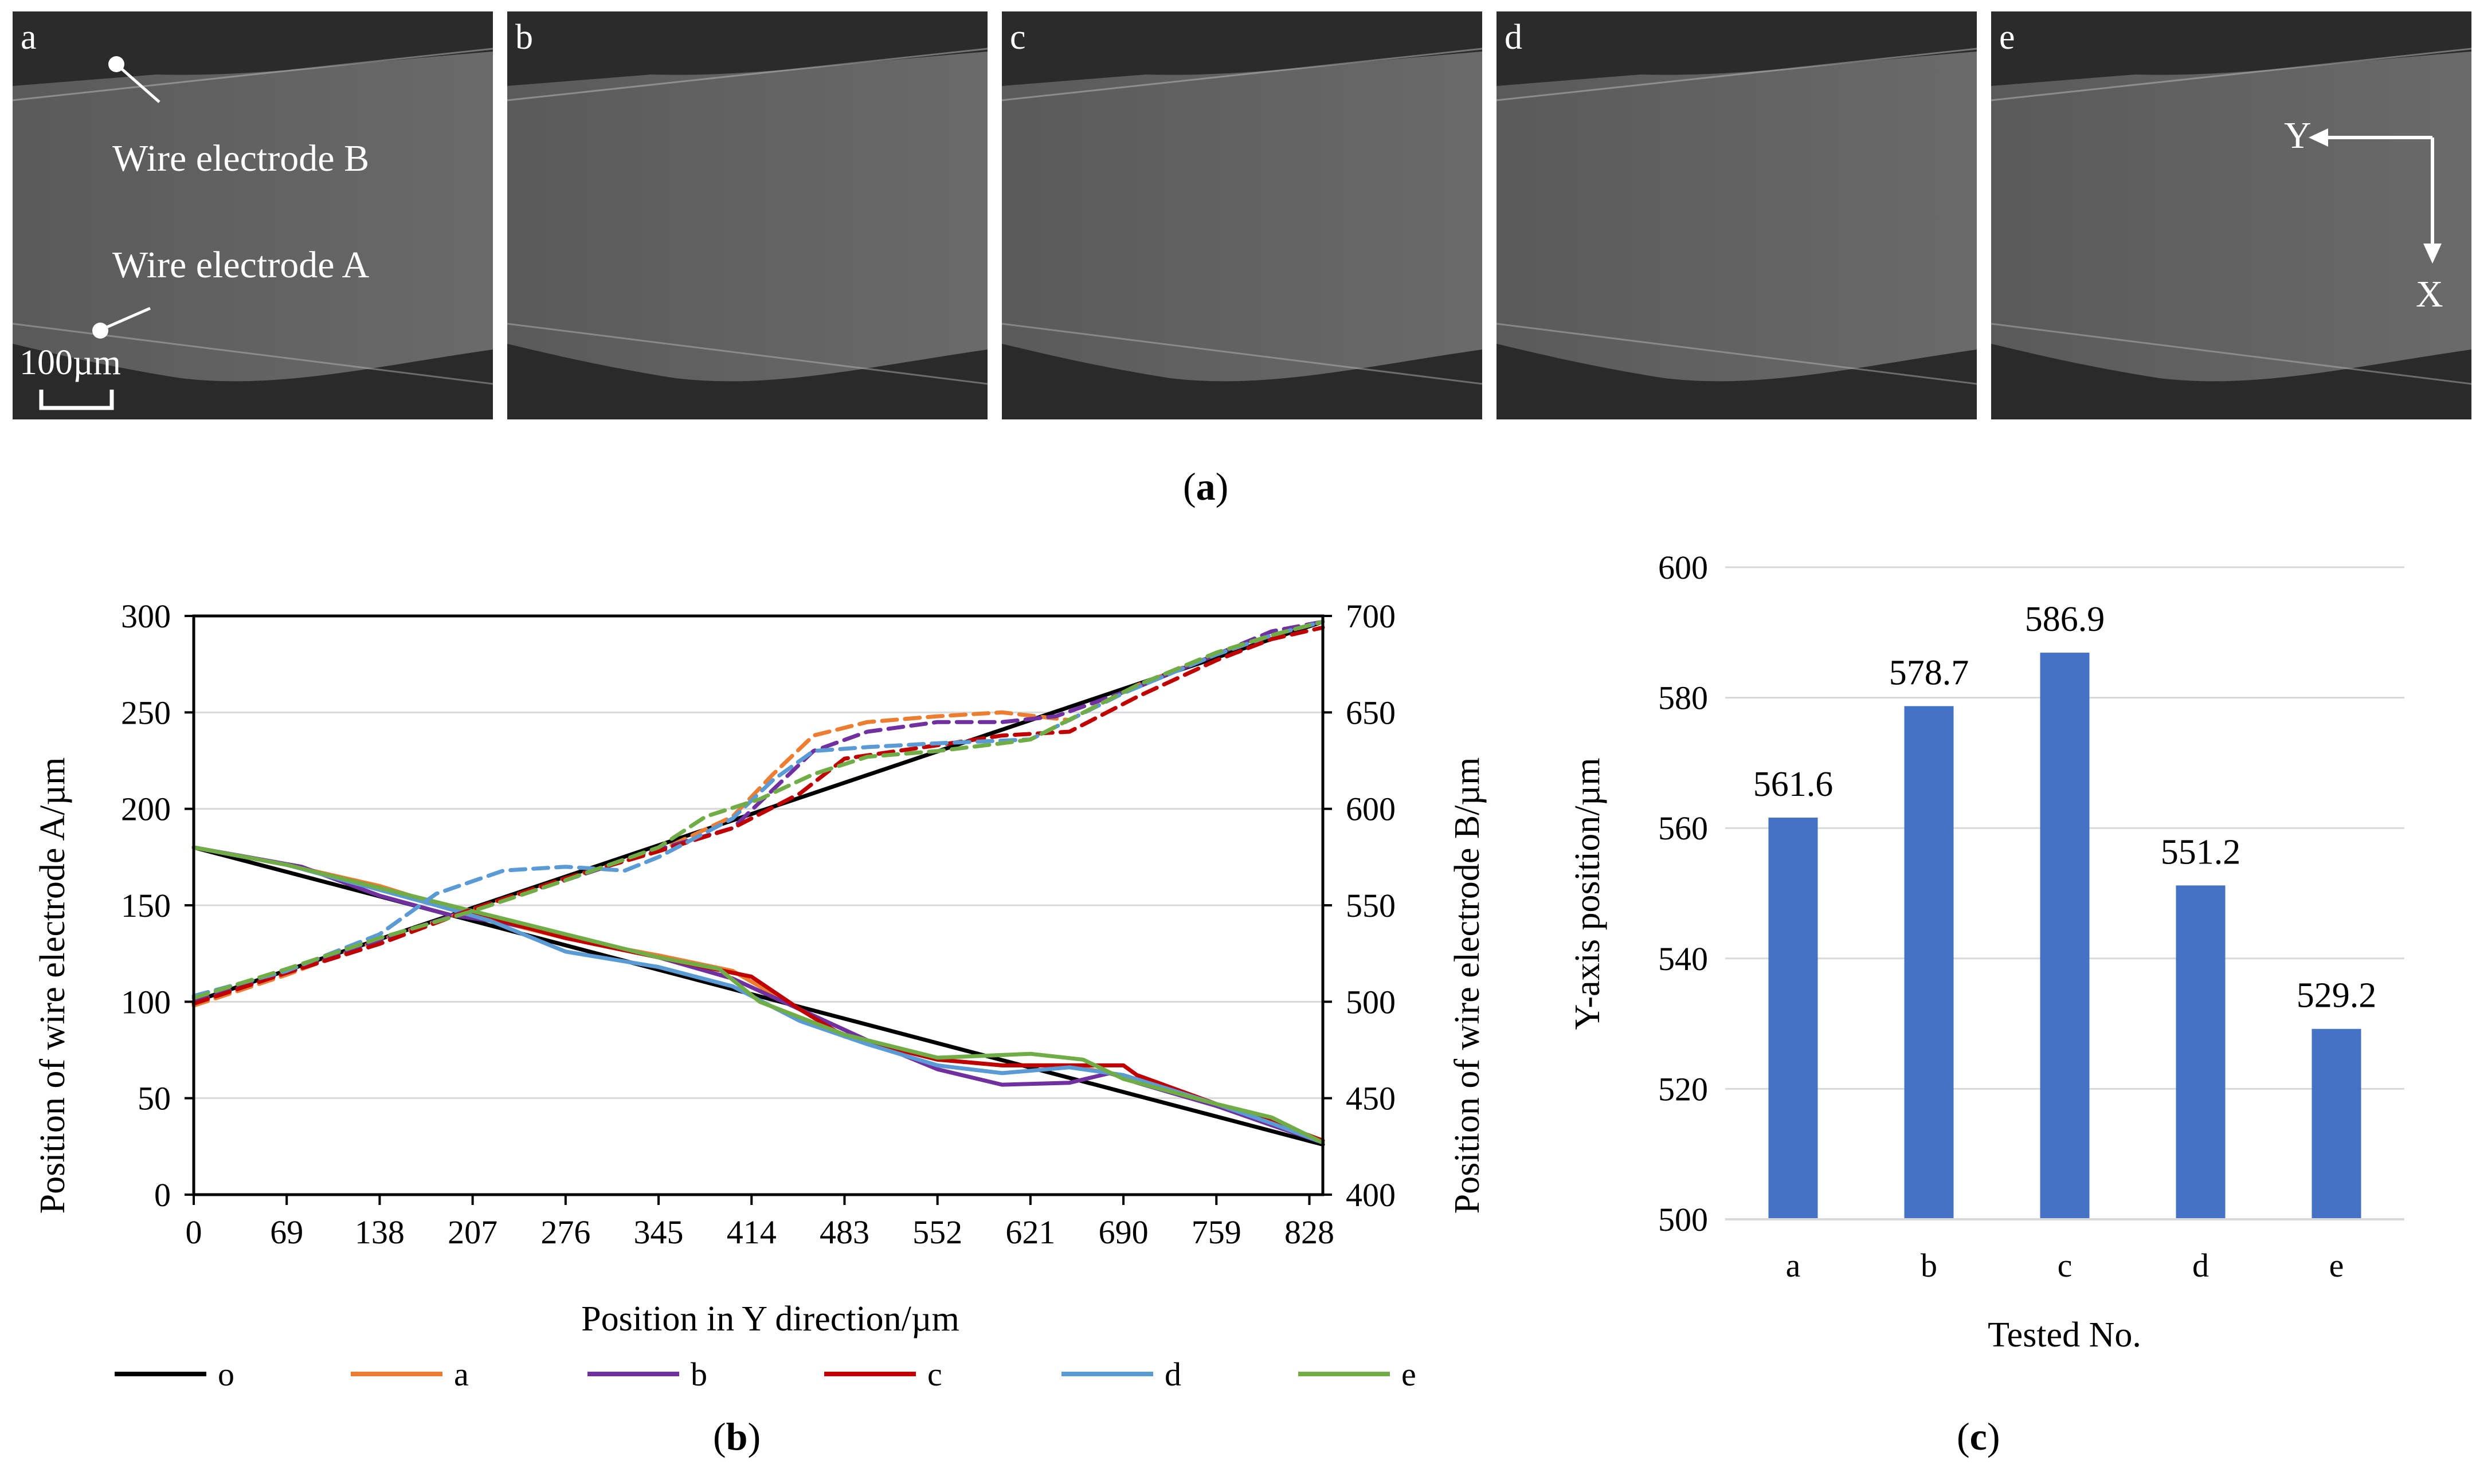  I want to click on series-line-c-right, so click(758, 815).